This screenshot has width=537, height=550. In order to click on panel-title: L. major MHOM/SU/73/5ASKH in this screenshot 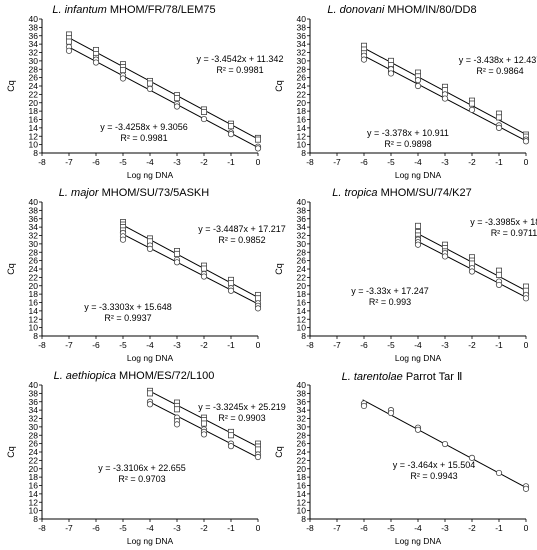, I will do `click(134, 193)`.